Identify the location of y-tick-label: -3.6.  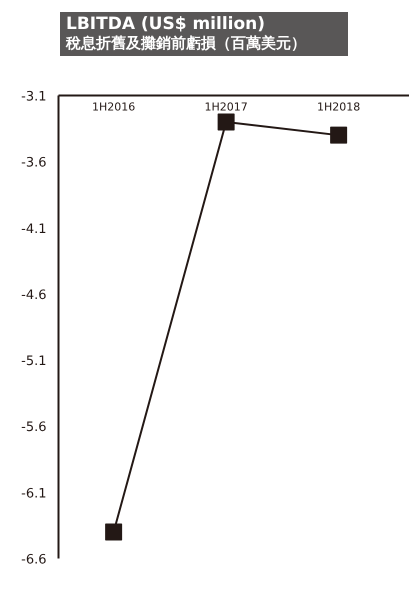
(34, 163).